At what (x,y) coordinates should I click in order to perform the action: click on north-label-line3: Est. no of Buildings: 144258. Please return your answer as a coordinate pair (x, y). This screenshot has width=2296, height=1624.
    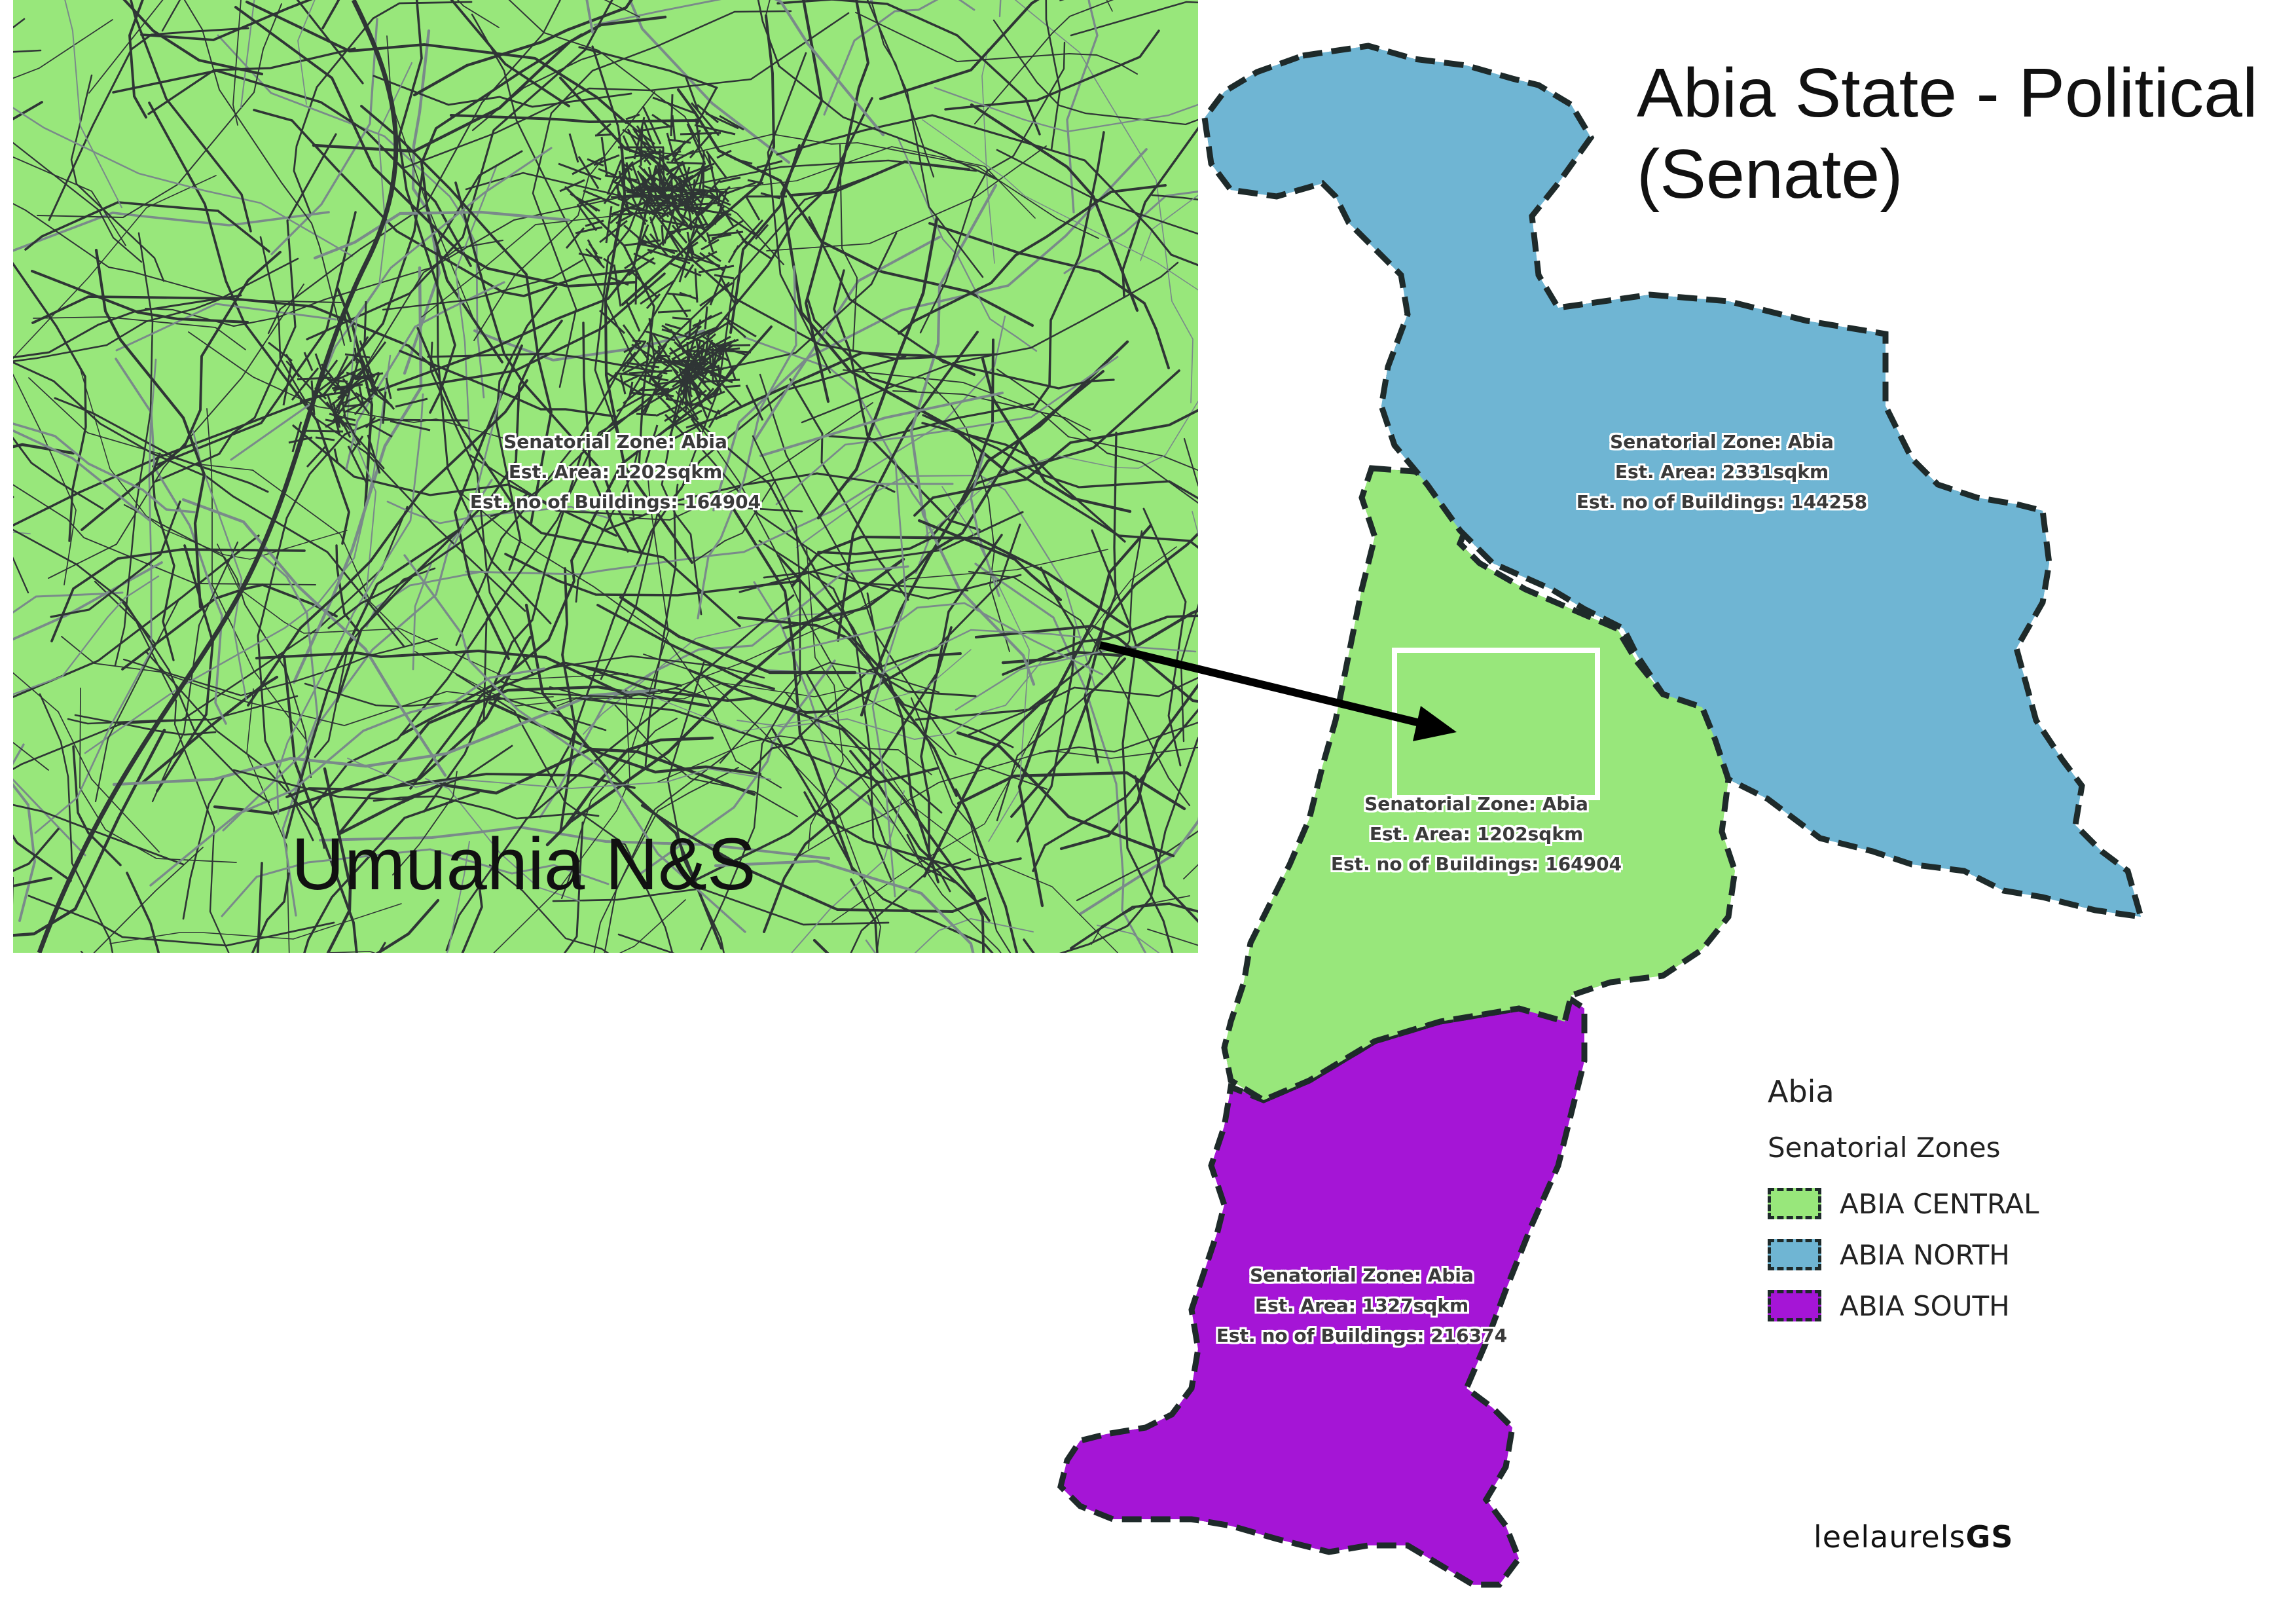
    Looking at the image, I should click on (1722, 502).